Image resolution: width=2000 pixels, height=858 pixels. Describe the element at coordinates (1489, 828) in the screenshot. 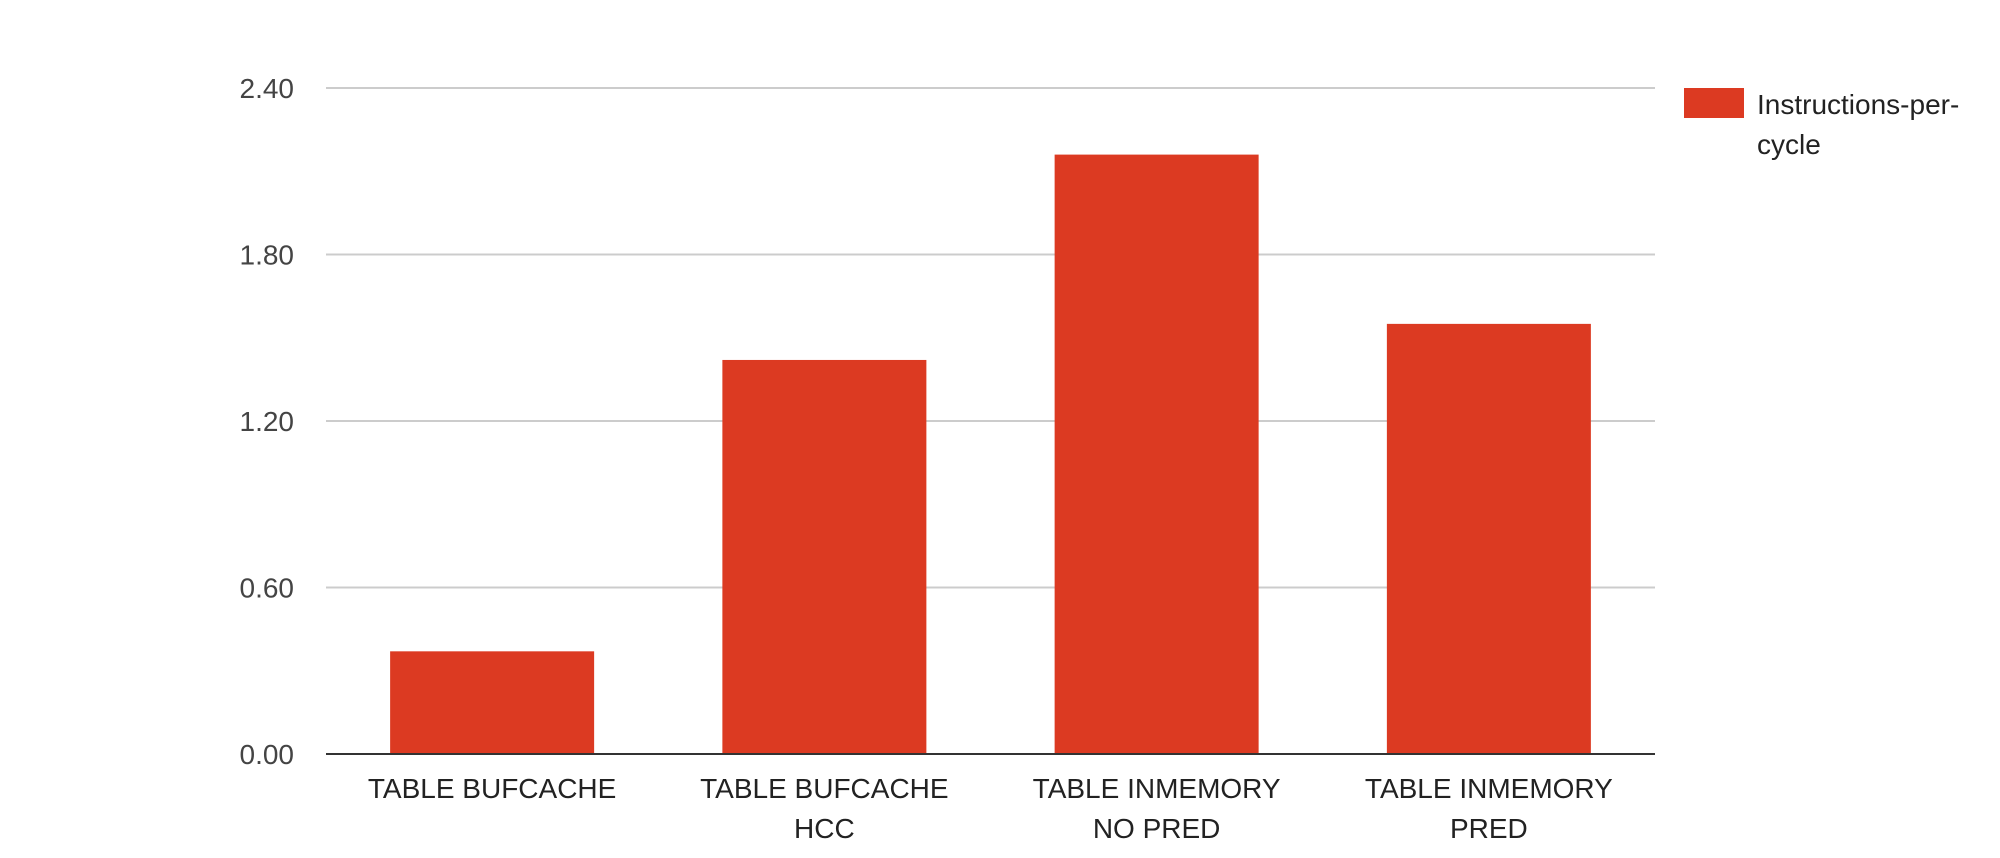

I see `x-category-label: PRED` at that location.